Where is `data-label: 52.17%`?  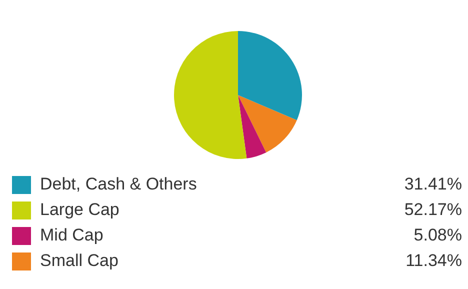
data-label: 52.17% is located at coordinates (433, 210).